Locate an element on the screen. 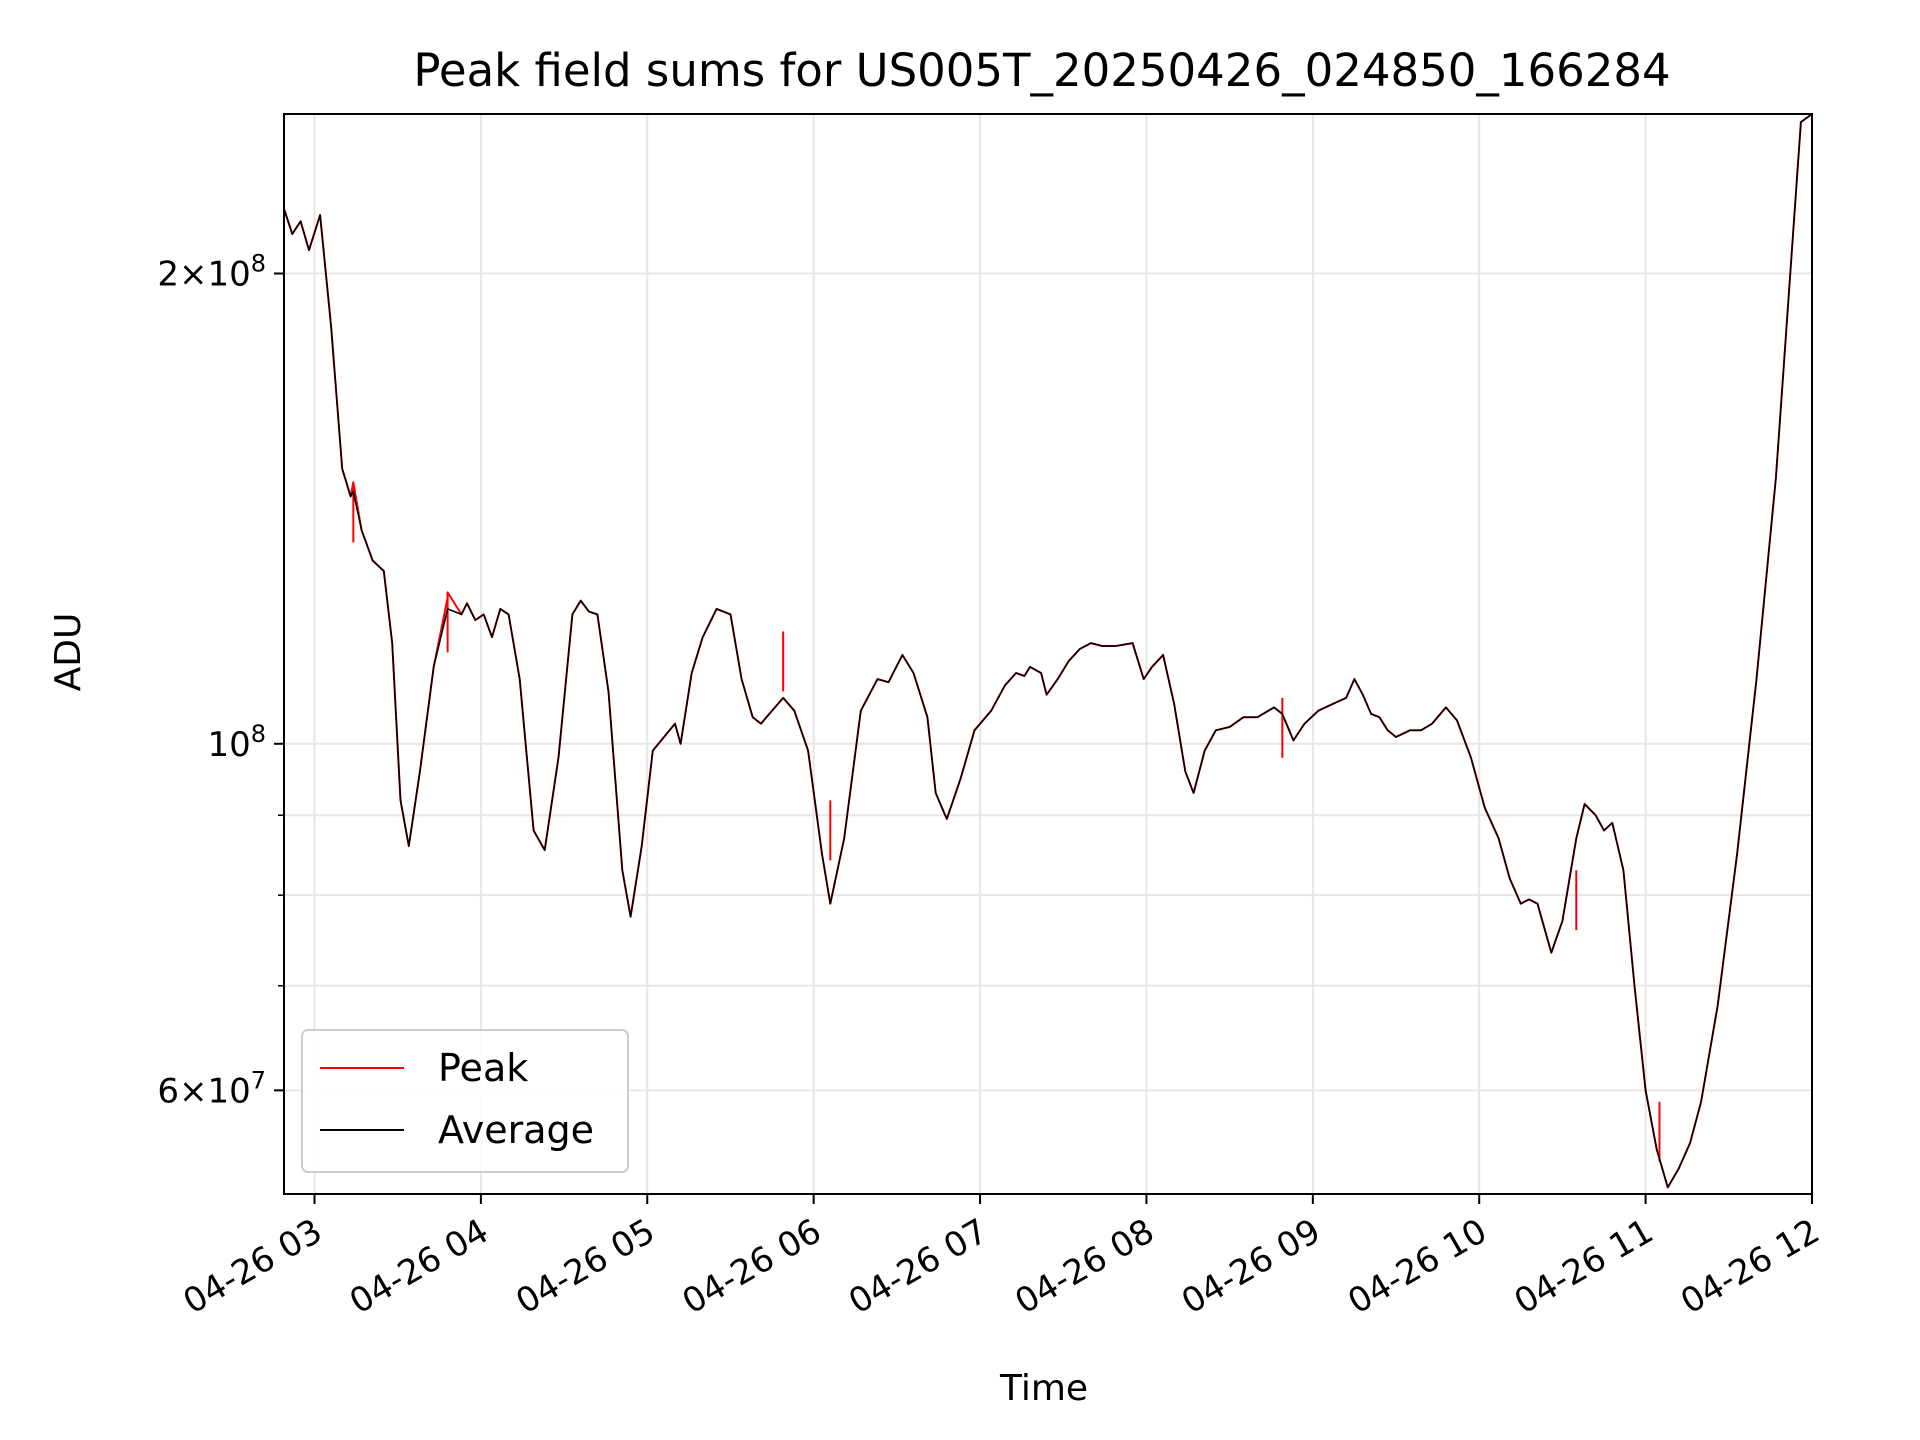 The width and height of the screenshot is (1920, 1440). legend-box is located at coordinates (465, 1101).